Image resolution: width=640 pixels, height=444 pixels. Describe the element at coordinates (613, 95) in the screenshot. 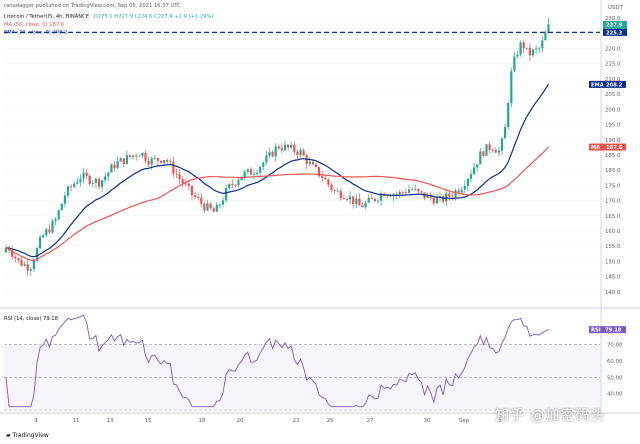

I see `price-tick-label: 205.0` at that location.